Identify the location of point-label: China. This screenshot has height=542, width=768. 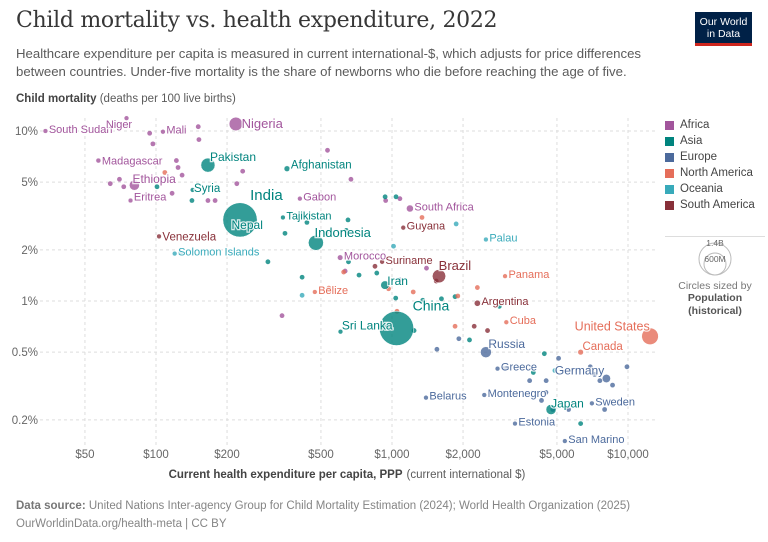
(431, 305).